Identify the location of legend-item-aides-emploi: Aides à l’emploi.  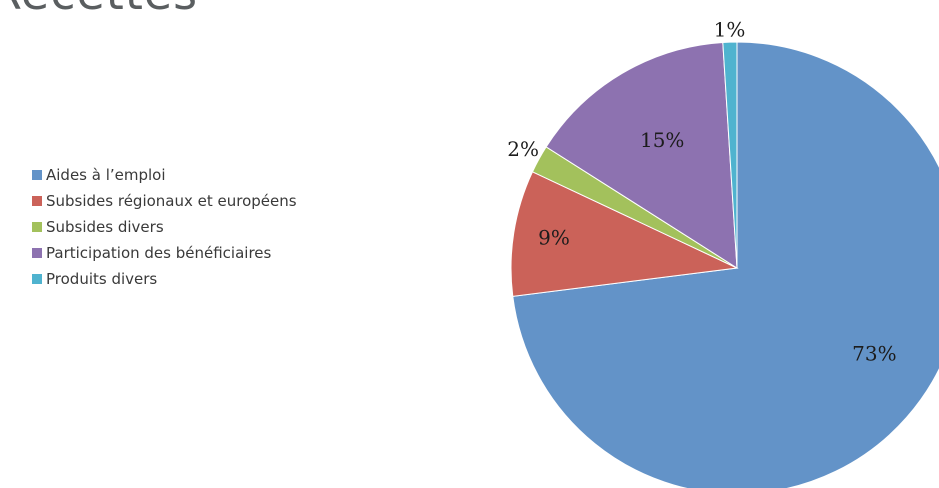
(164, 175).